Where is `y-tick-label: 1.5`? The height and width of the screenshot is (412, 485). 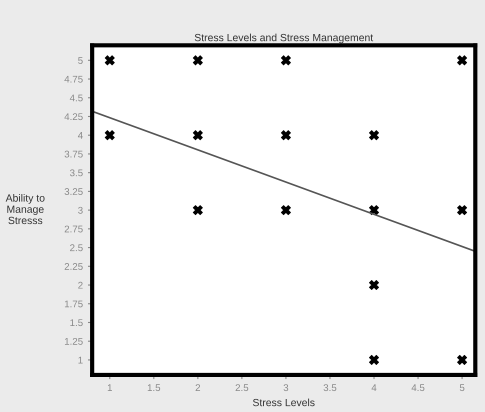
y-tick-label: 1.5 is located at coordinates (76, 322).